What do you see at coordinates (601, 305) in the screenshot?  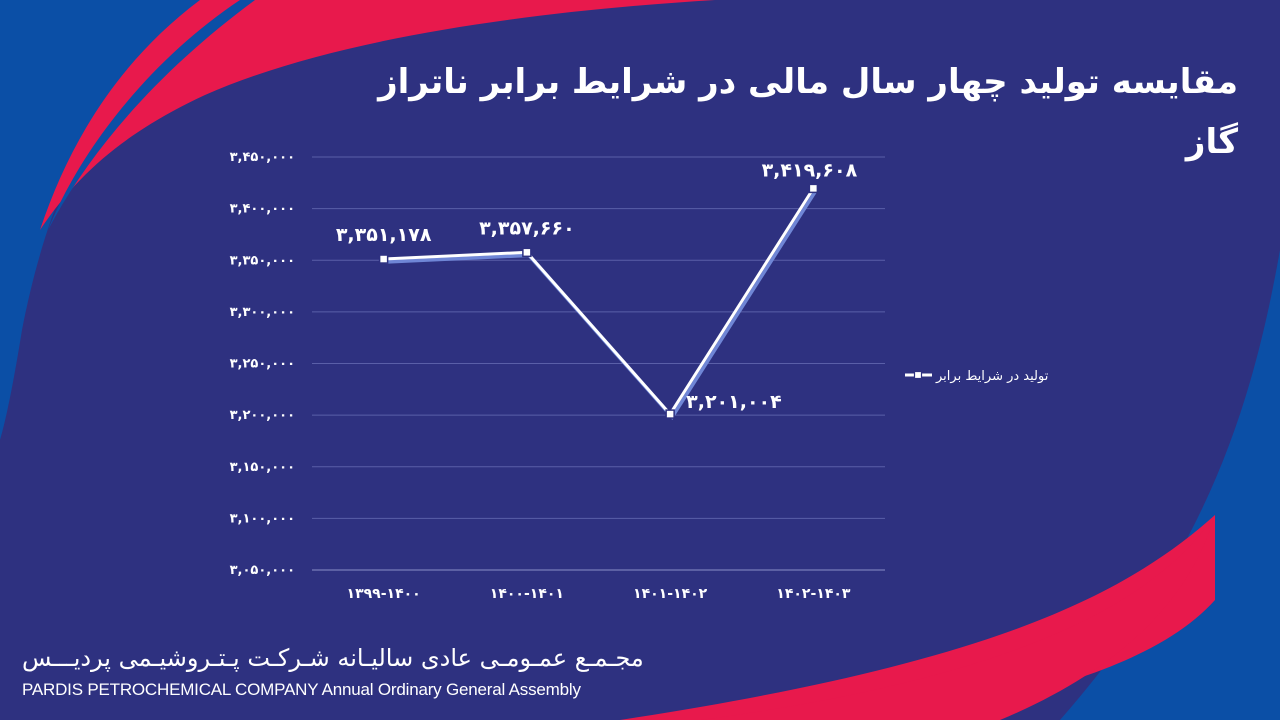 I see `series-line-shadow` at bounding box center [601, 305].